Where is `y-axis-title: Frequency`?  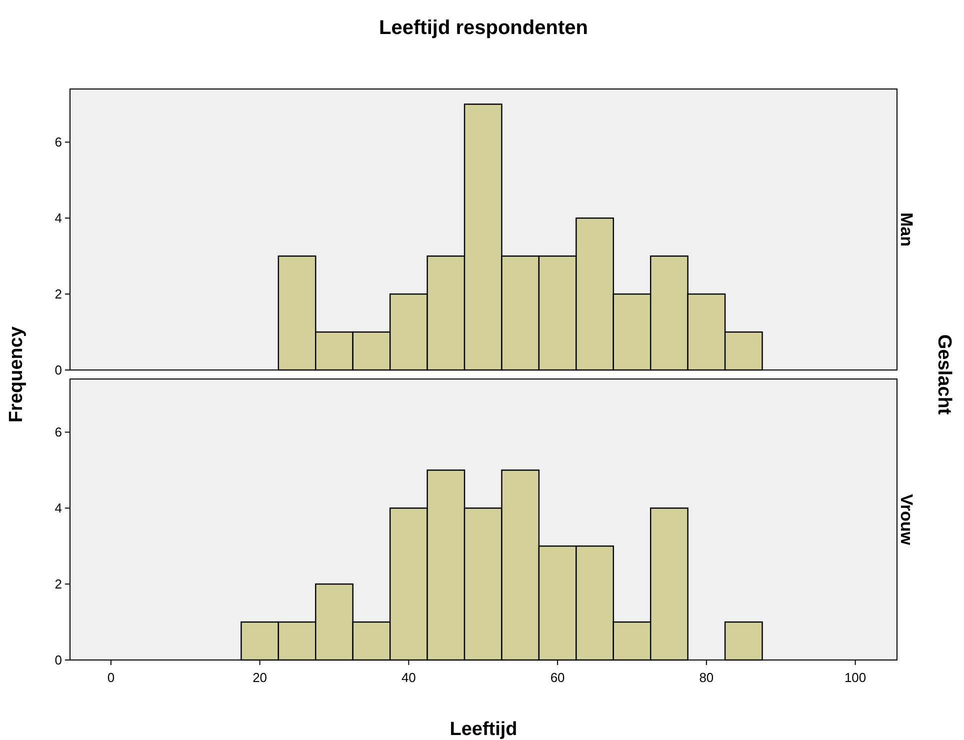
y-axis-title: Frequency is located at coordinates (16, 374).